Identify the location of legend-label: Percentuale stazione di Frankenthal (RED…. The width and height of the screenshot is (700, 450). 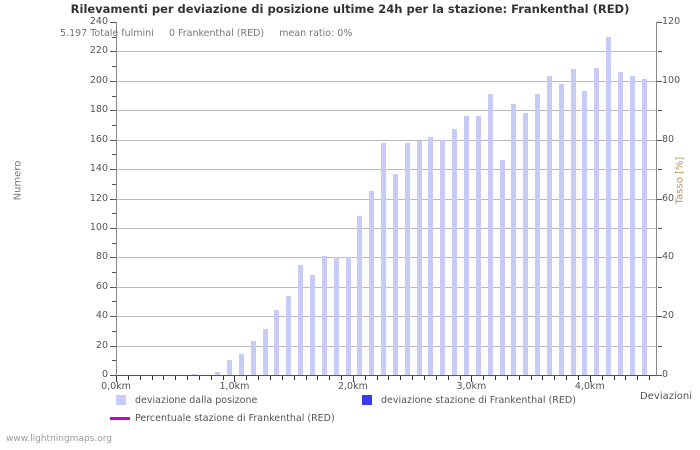
(235, 418).